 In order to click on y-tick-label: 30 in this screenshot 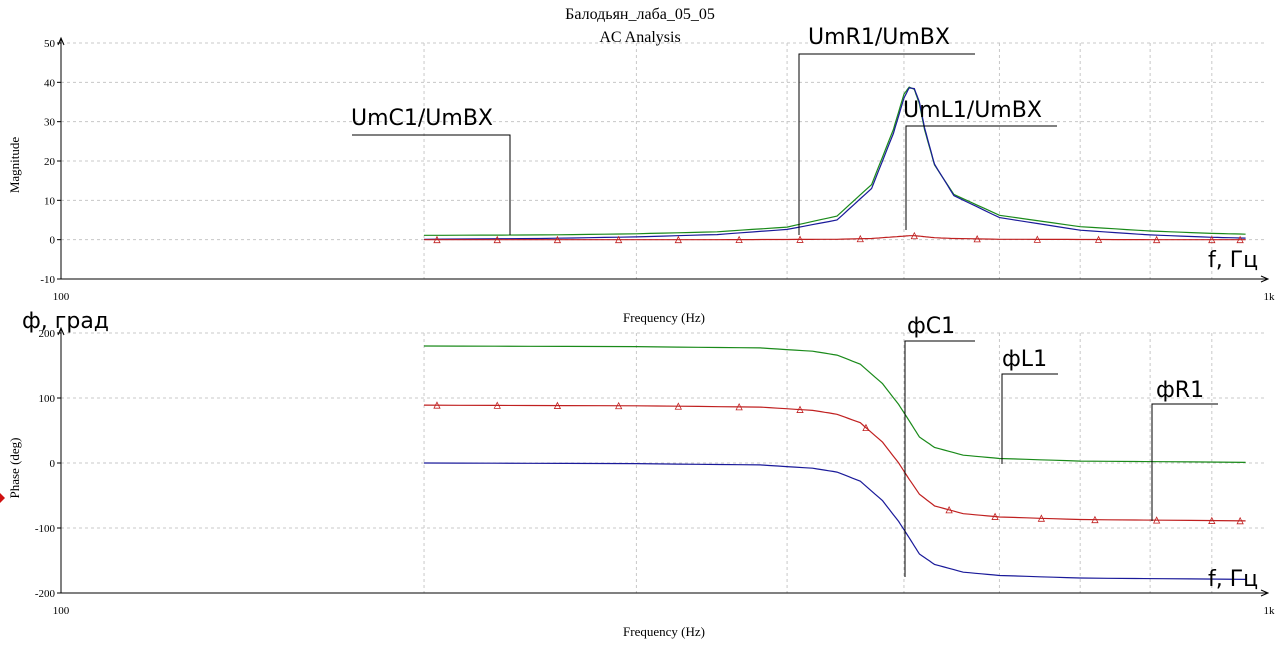, I will do `click(50, 123)`.